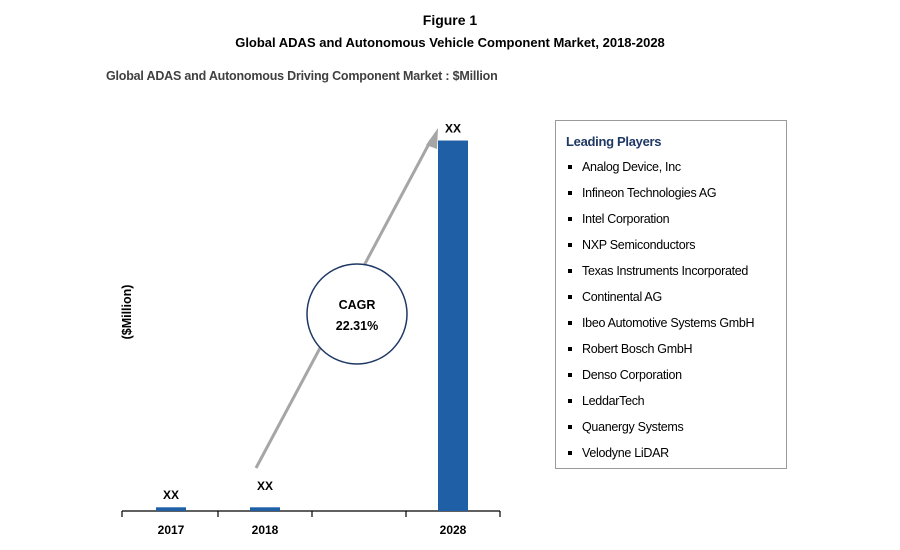  What do you see at coordinates (668, 323) in the screenshot?
I see `player-name: Ibeo Automotive Systems GmbH` at bounding box center [668, 323].